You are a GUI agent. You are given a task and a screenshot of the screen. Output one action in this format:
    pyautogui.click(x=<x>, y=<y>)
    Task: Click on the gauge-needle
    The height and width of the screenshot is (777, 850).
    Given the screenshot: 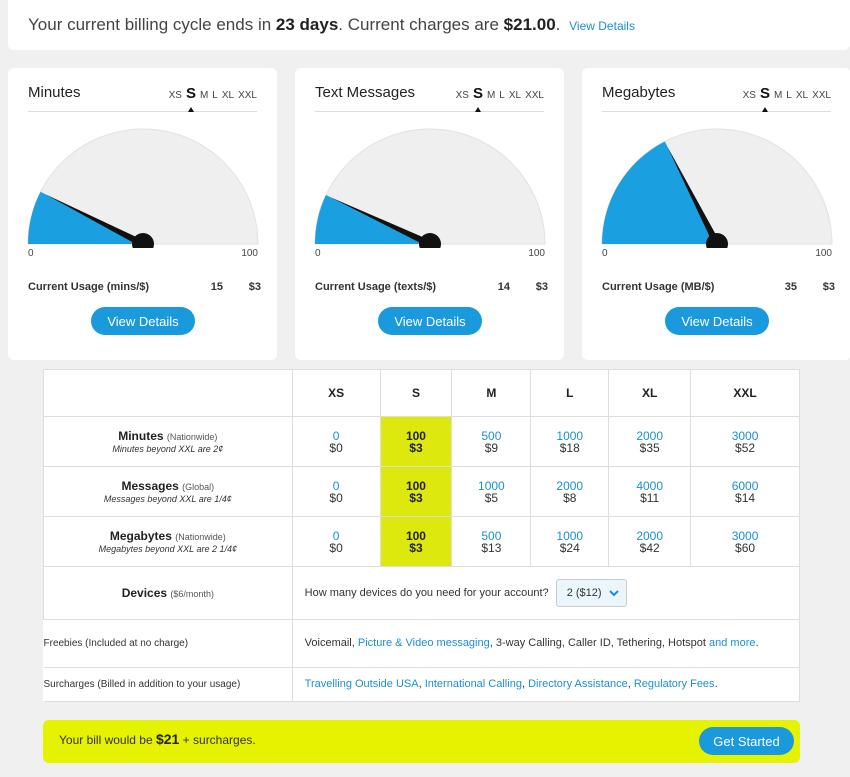 What is the action you would take?
    pyautogui.click(x=95, y=221)
    